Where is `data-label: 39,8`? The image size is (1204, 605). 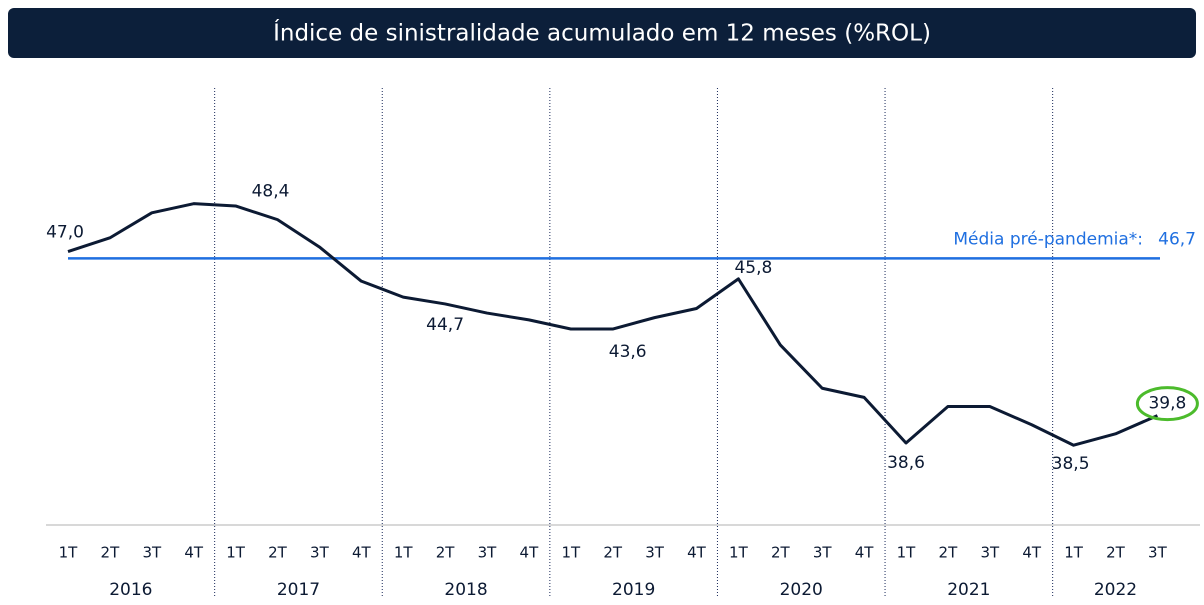
data-label: 39,8 is located at coordinates (1167, 404).